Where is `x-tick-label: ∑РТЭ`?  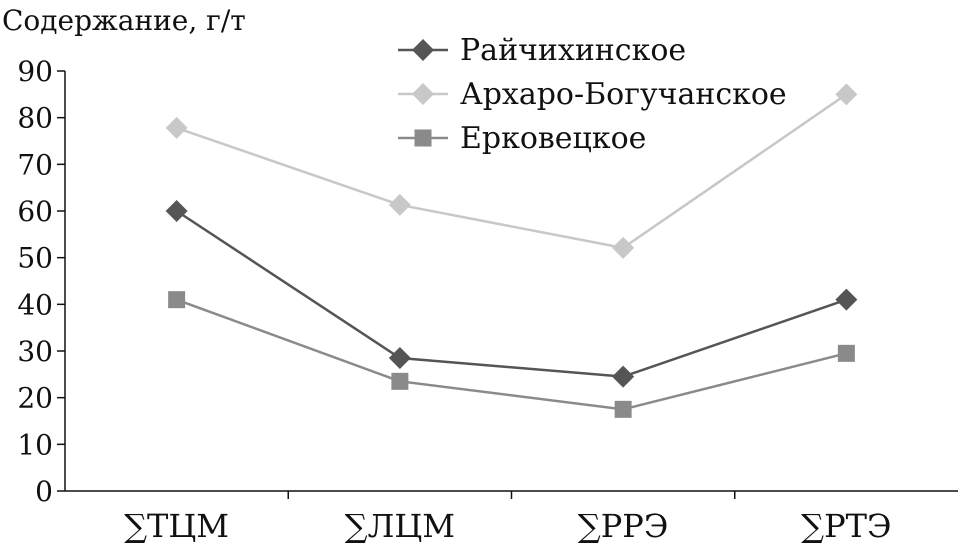 x-tick-label: ∑РТЭ is located at coordinates (846, 526).